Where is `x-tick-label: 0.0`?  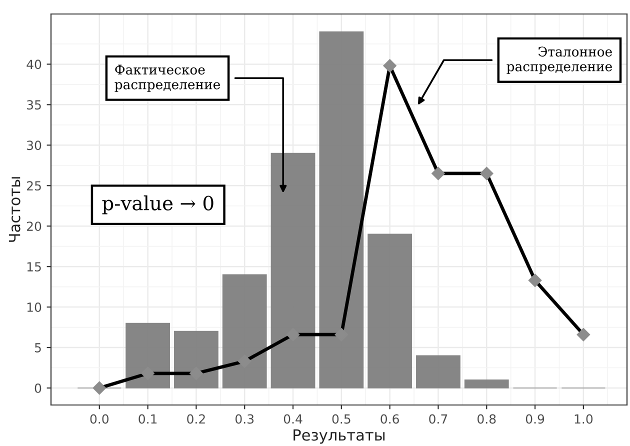 x-tick-label: 0.0 is located at coordinates (99, 419).